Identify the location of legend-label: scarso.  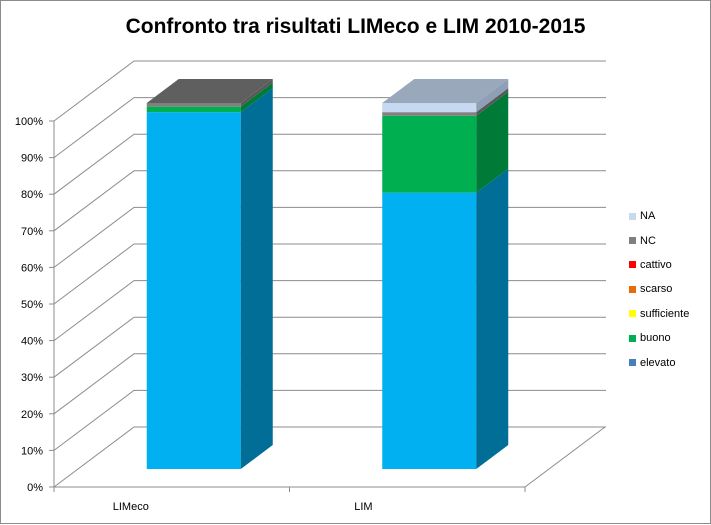
(656, 289).